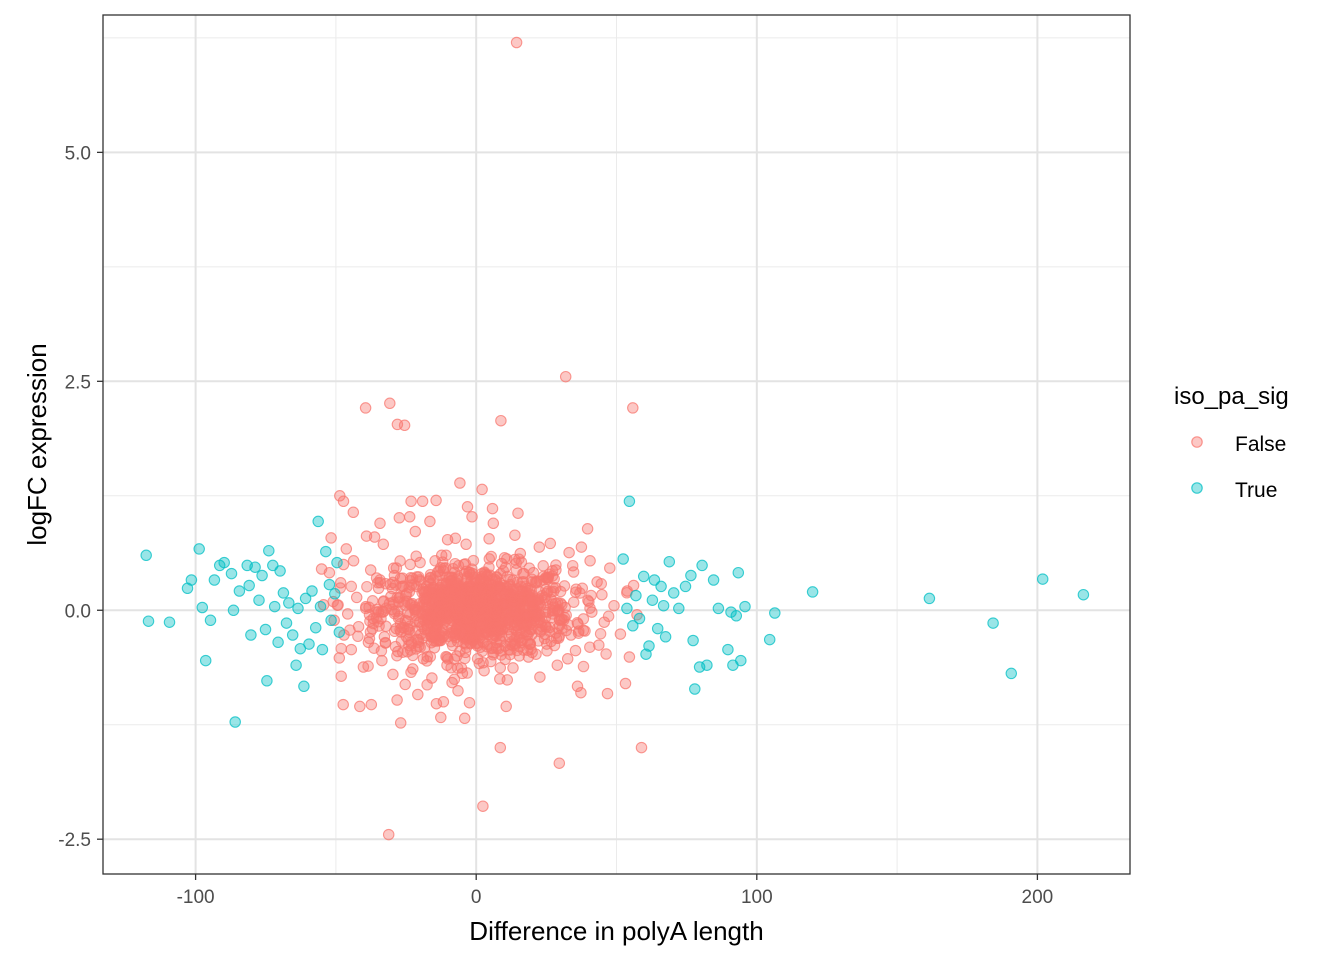  I want to click on x-tick-label: -100, so click(196, 897).